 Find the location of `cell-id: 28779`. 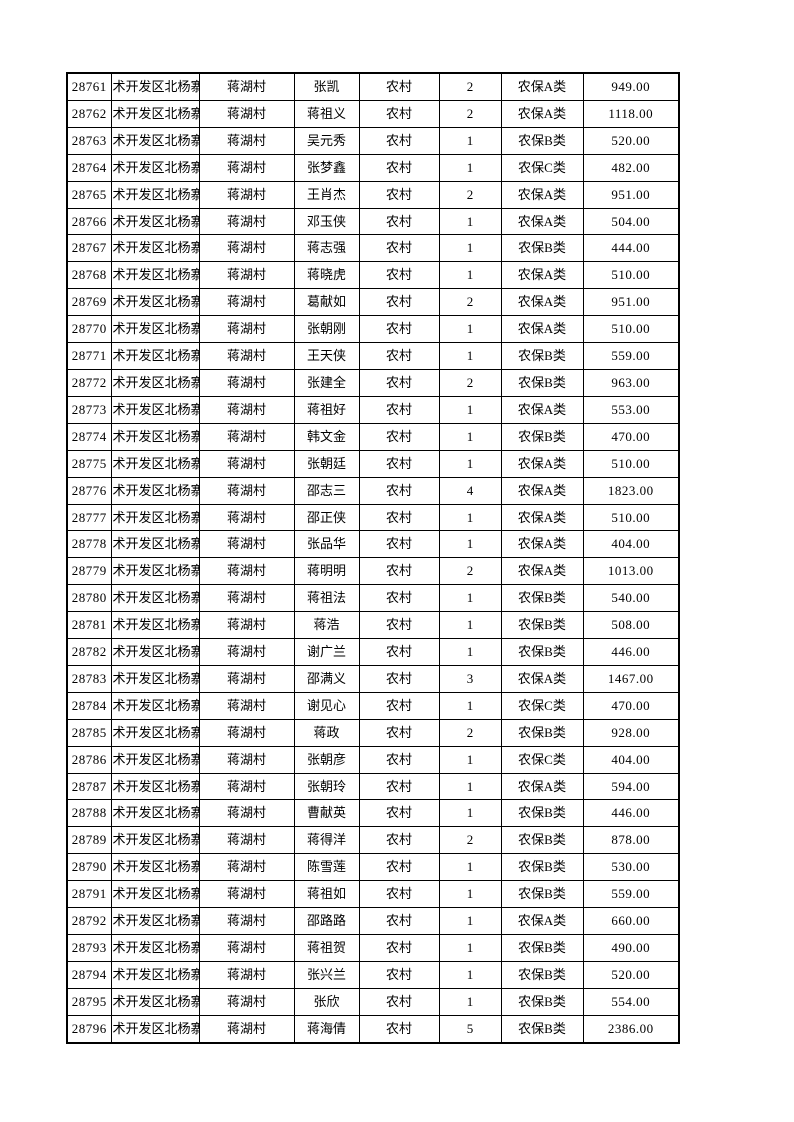

cell-id: 28779 is located at coordinates (89, 571).